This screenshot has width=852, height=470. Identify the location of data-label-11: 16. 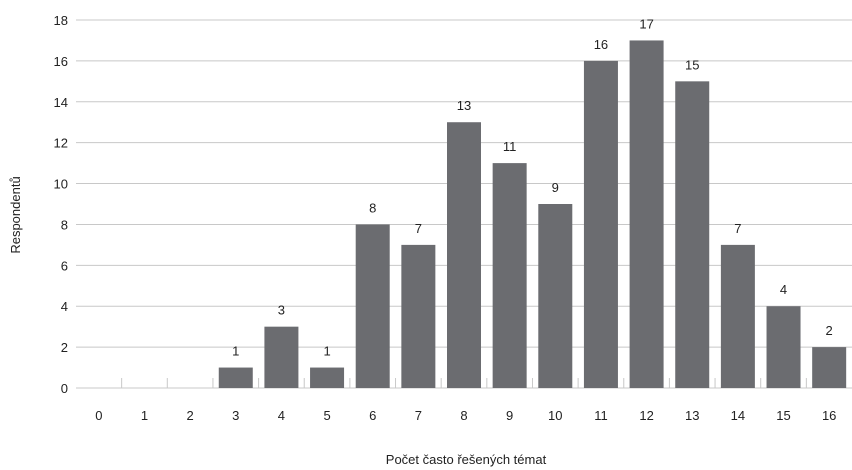
(601, 44).